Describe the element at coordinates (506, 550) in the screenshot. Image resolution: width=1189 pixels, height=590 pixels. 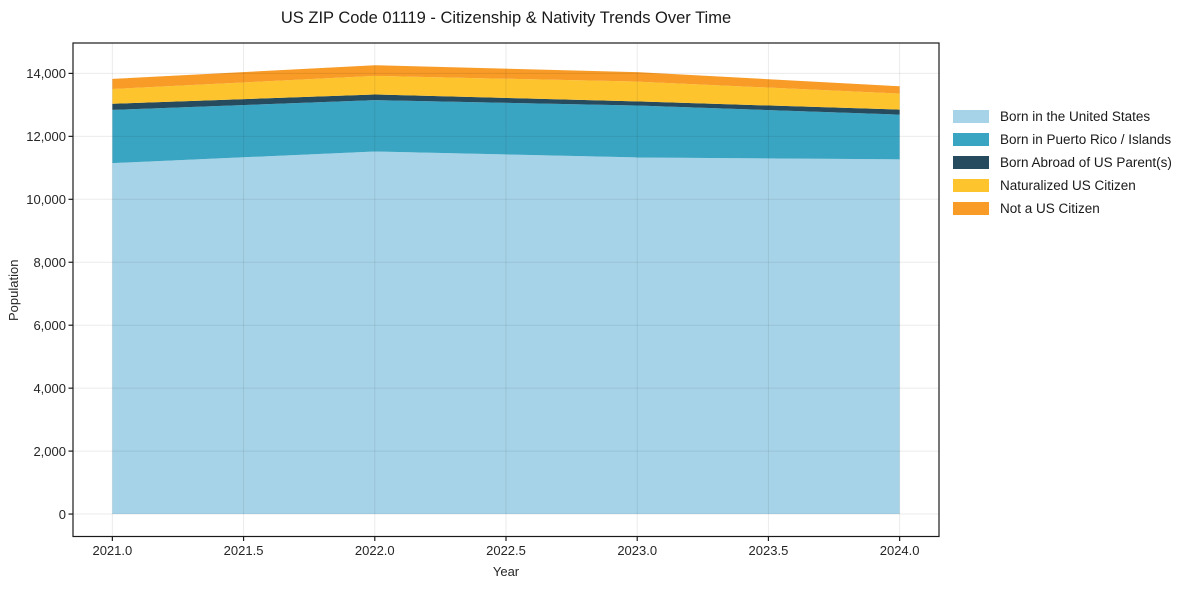
I see `x-tick-label: 2022.5` at that location.